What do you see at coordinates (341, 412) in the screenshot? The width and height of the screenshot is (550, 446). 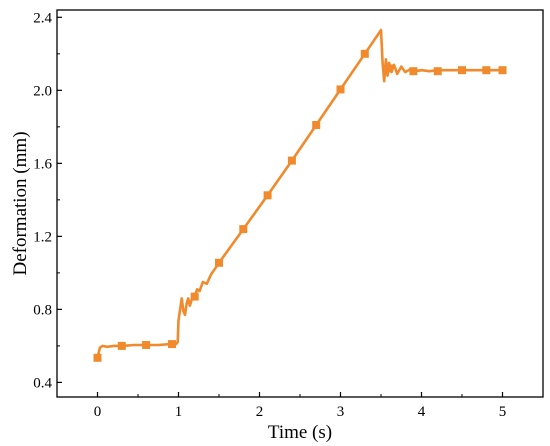 I see `x-tick-label: 3` at bounding box center [341, 412].